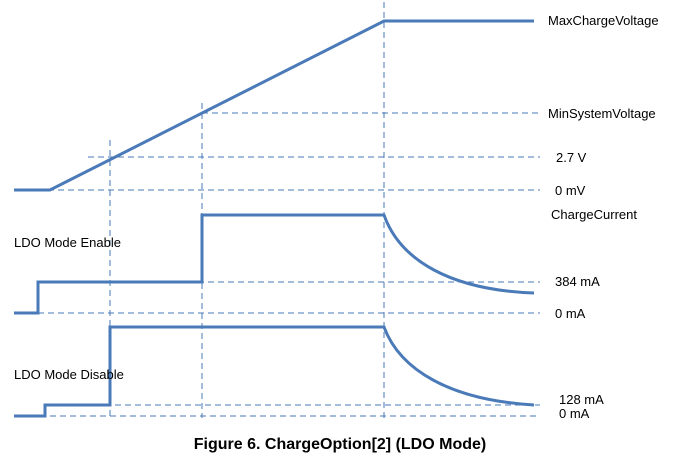 Image resolution: width=680 pixels, height=463 pixels. Describe the element at coordinates (574, 413) in the screenshot. I see `label-0ma-disable: 0 mA` at that location.